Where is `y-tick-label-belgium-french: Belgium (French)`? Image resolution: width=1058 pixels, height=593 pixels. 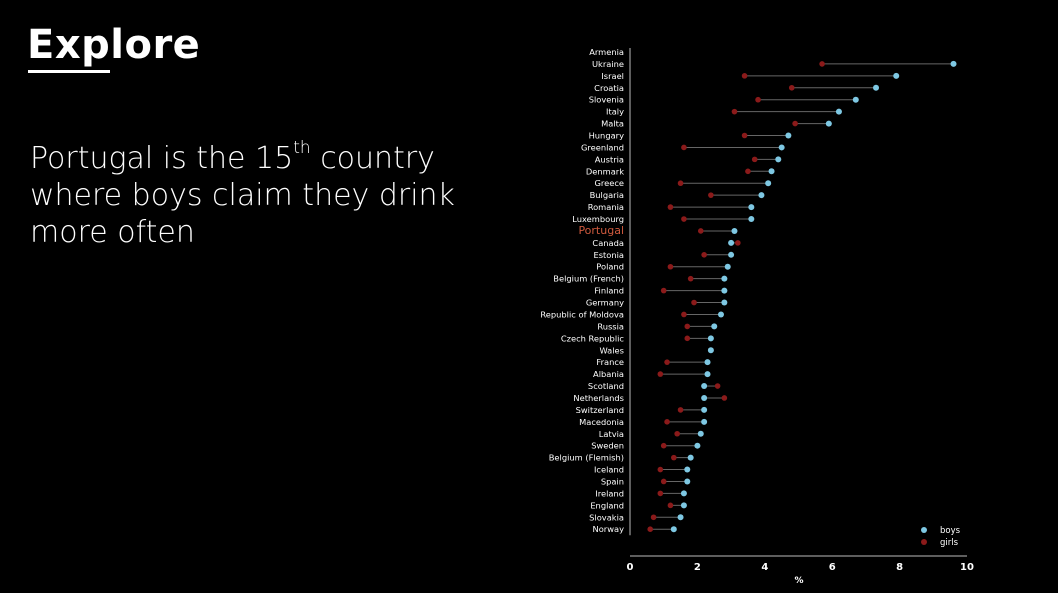 y-tick-label-belgium-french: Belgium (French) is located at coordinates (588, 279).